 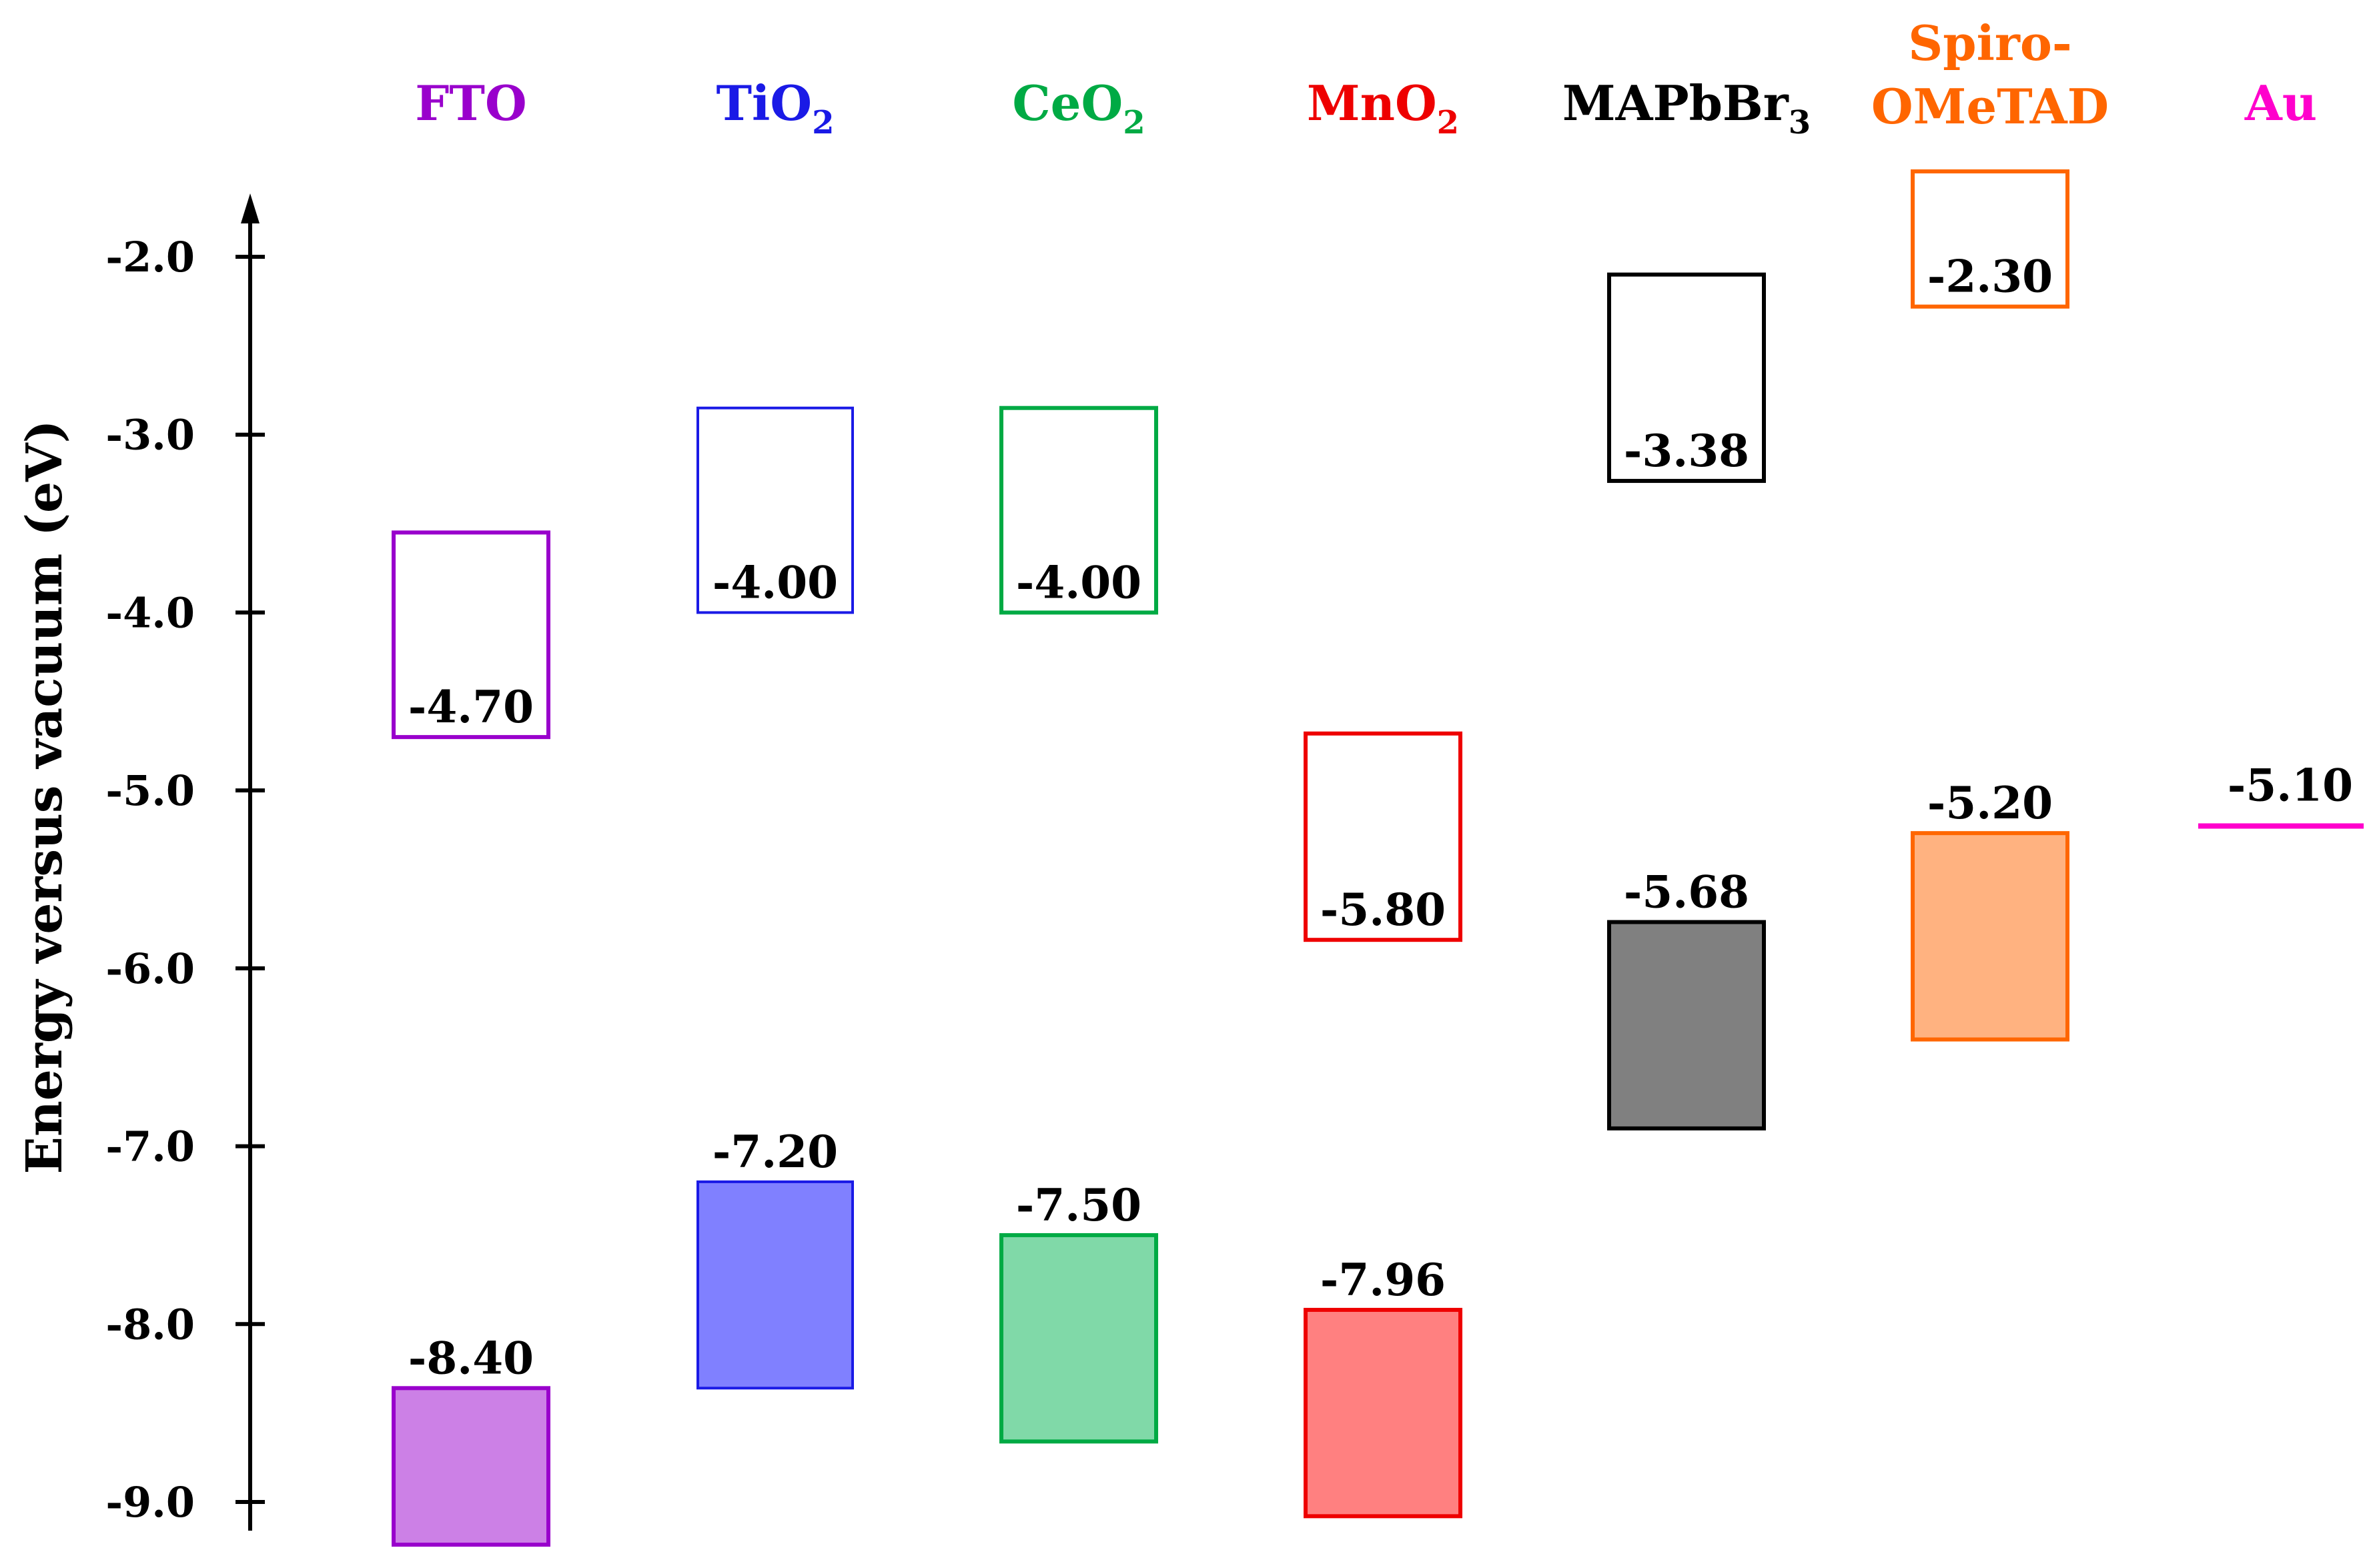 I want to click on material-header-line2: OMeTAD, so click(x=1990, y=106).